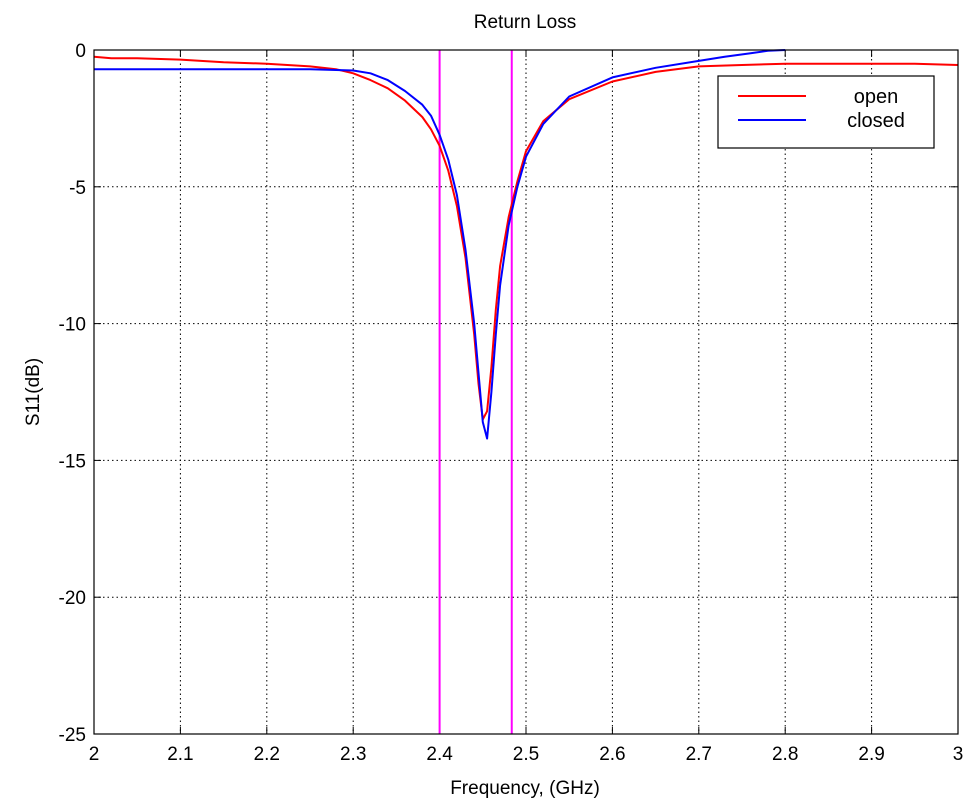  I want to click on x-tick-label: 2.6, so click(612, 754).